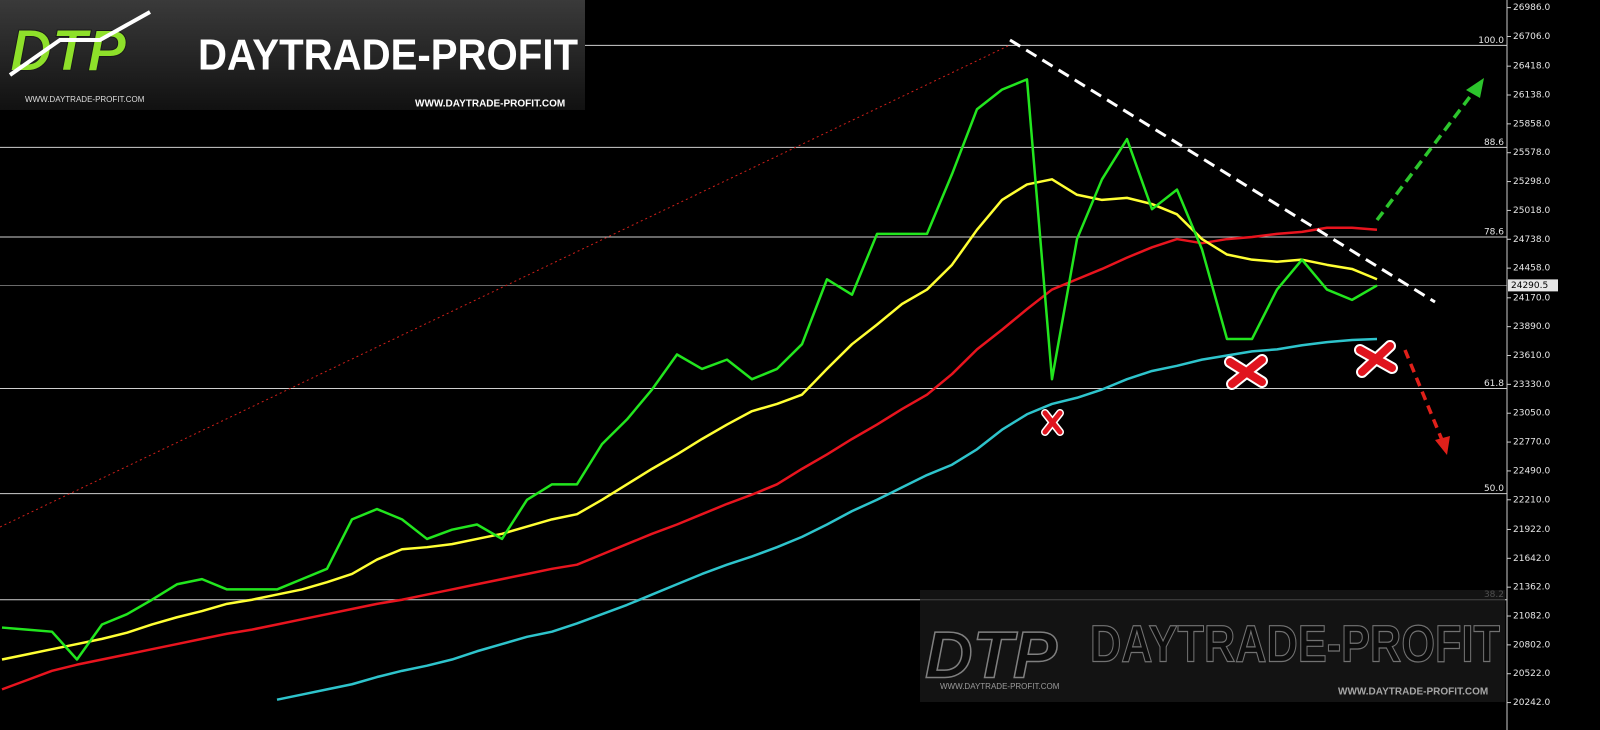 The height and width of the screenshot is (730, 1600). Describe the element at coordinates (1494, 233) in the screenshot. I see `level-label: 78.6` at that location.